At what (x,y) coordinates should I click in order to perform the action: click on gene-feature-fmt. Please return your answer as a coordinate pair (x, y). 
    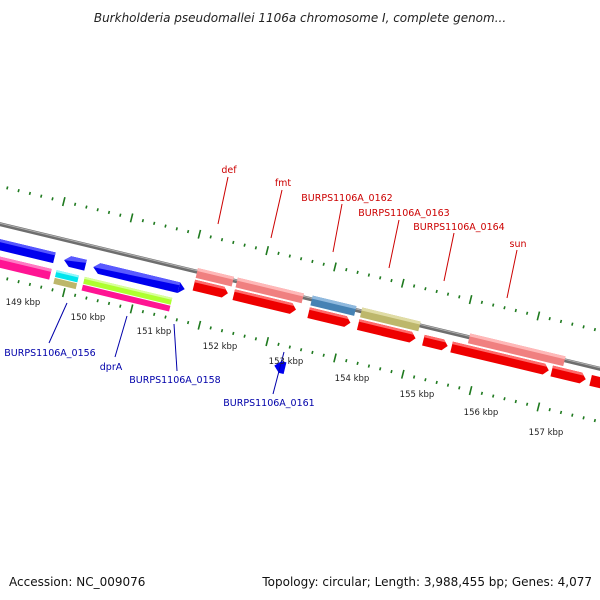
    Looking at the image, I should click on (269, 290).